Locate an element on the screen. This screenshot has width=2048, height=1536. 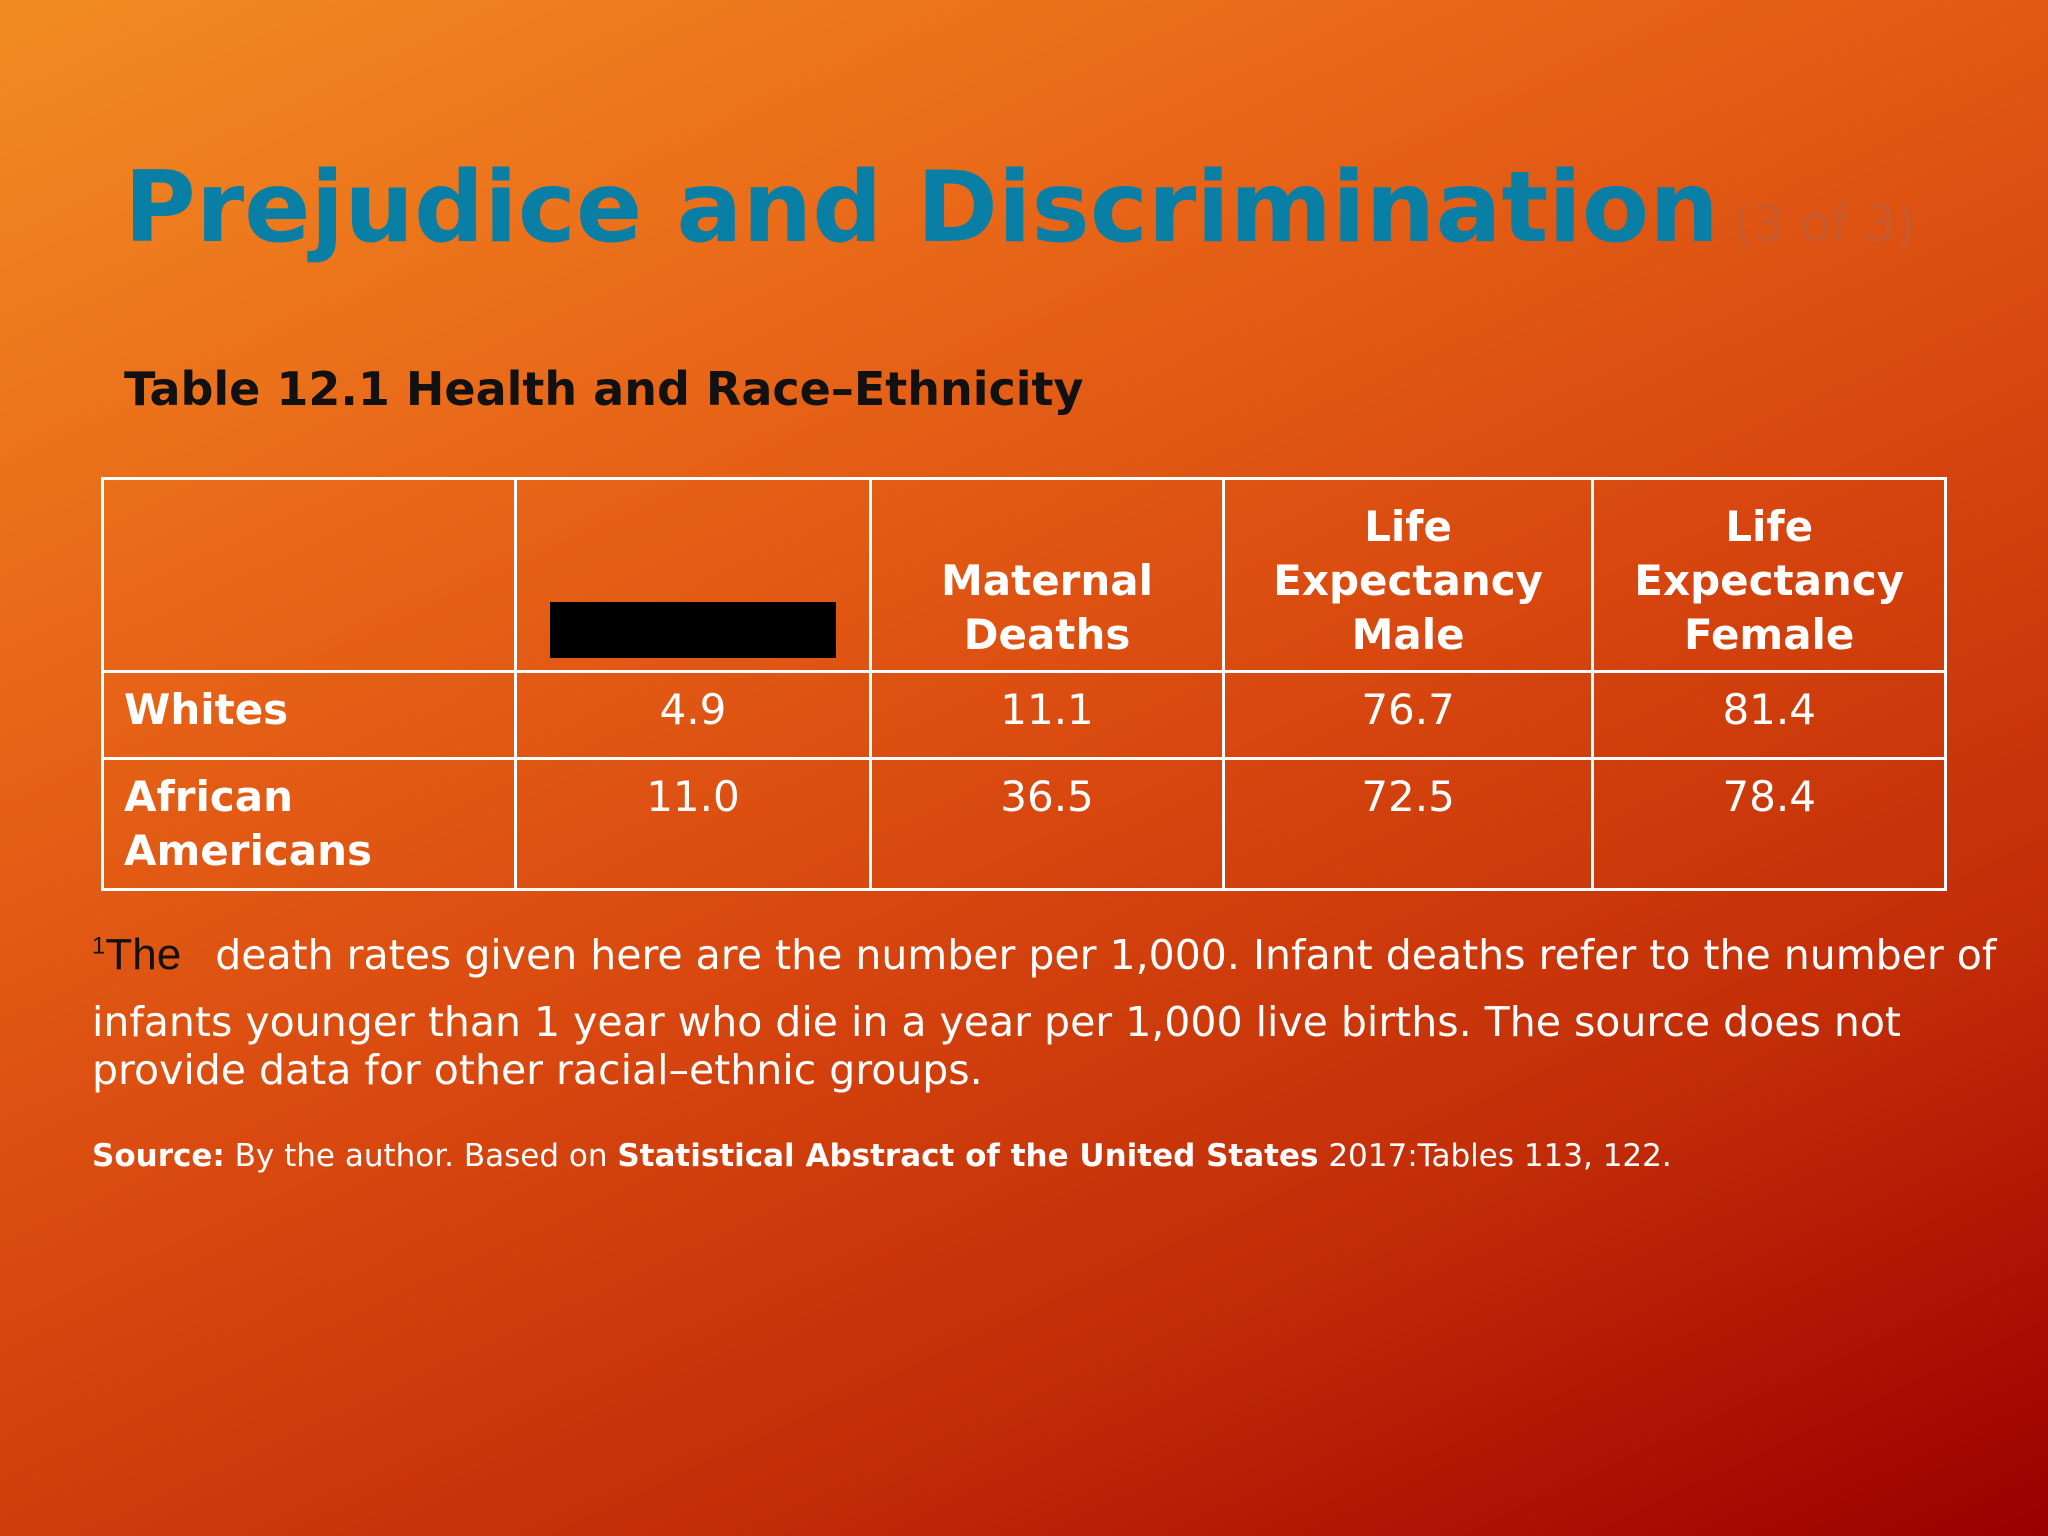
header-empty-cell is located at coordinates (309, 575).